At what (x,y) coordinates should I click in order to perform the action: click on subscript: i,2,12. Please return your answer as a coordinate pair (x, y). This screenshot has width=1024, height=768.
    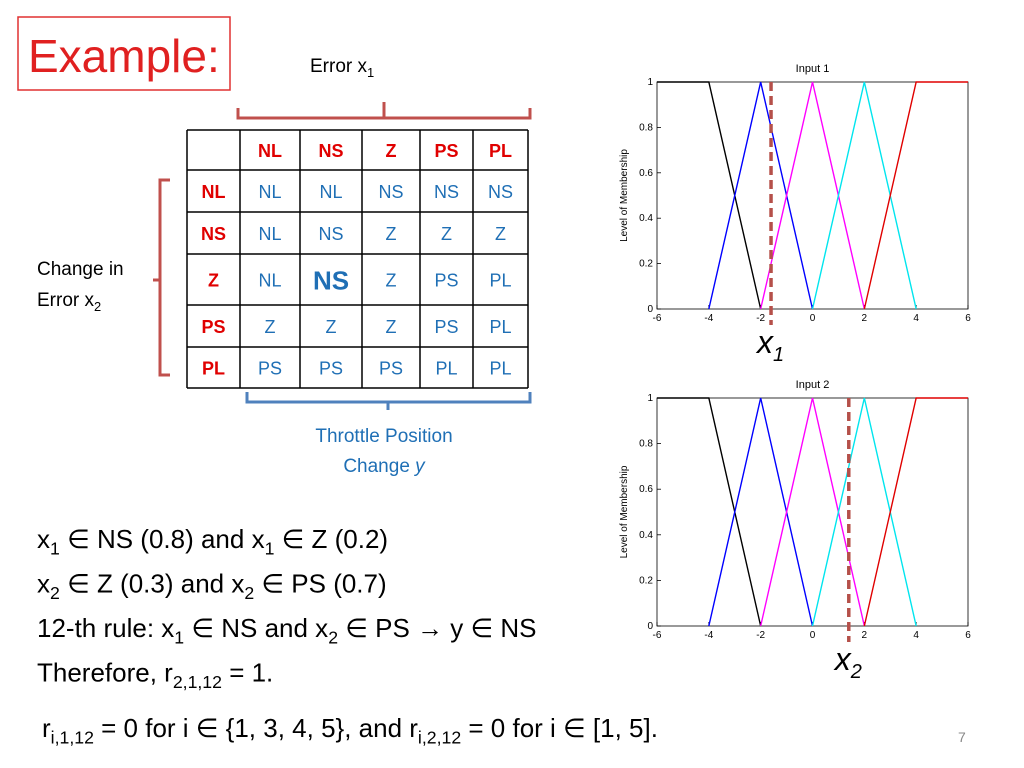
    Looking at the image, I should click on (439, 738).